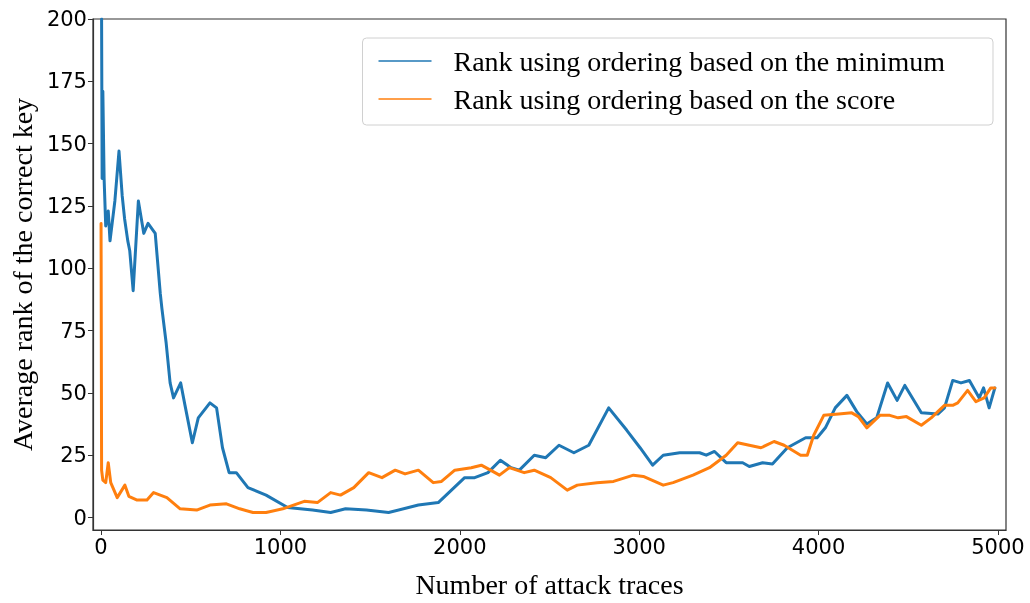  What do you see at coordinates (66, 205) in the screenshot?
I see `y-tick-label: 125` at bounding box center [66, 205].